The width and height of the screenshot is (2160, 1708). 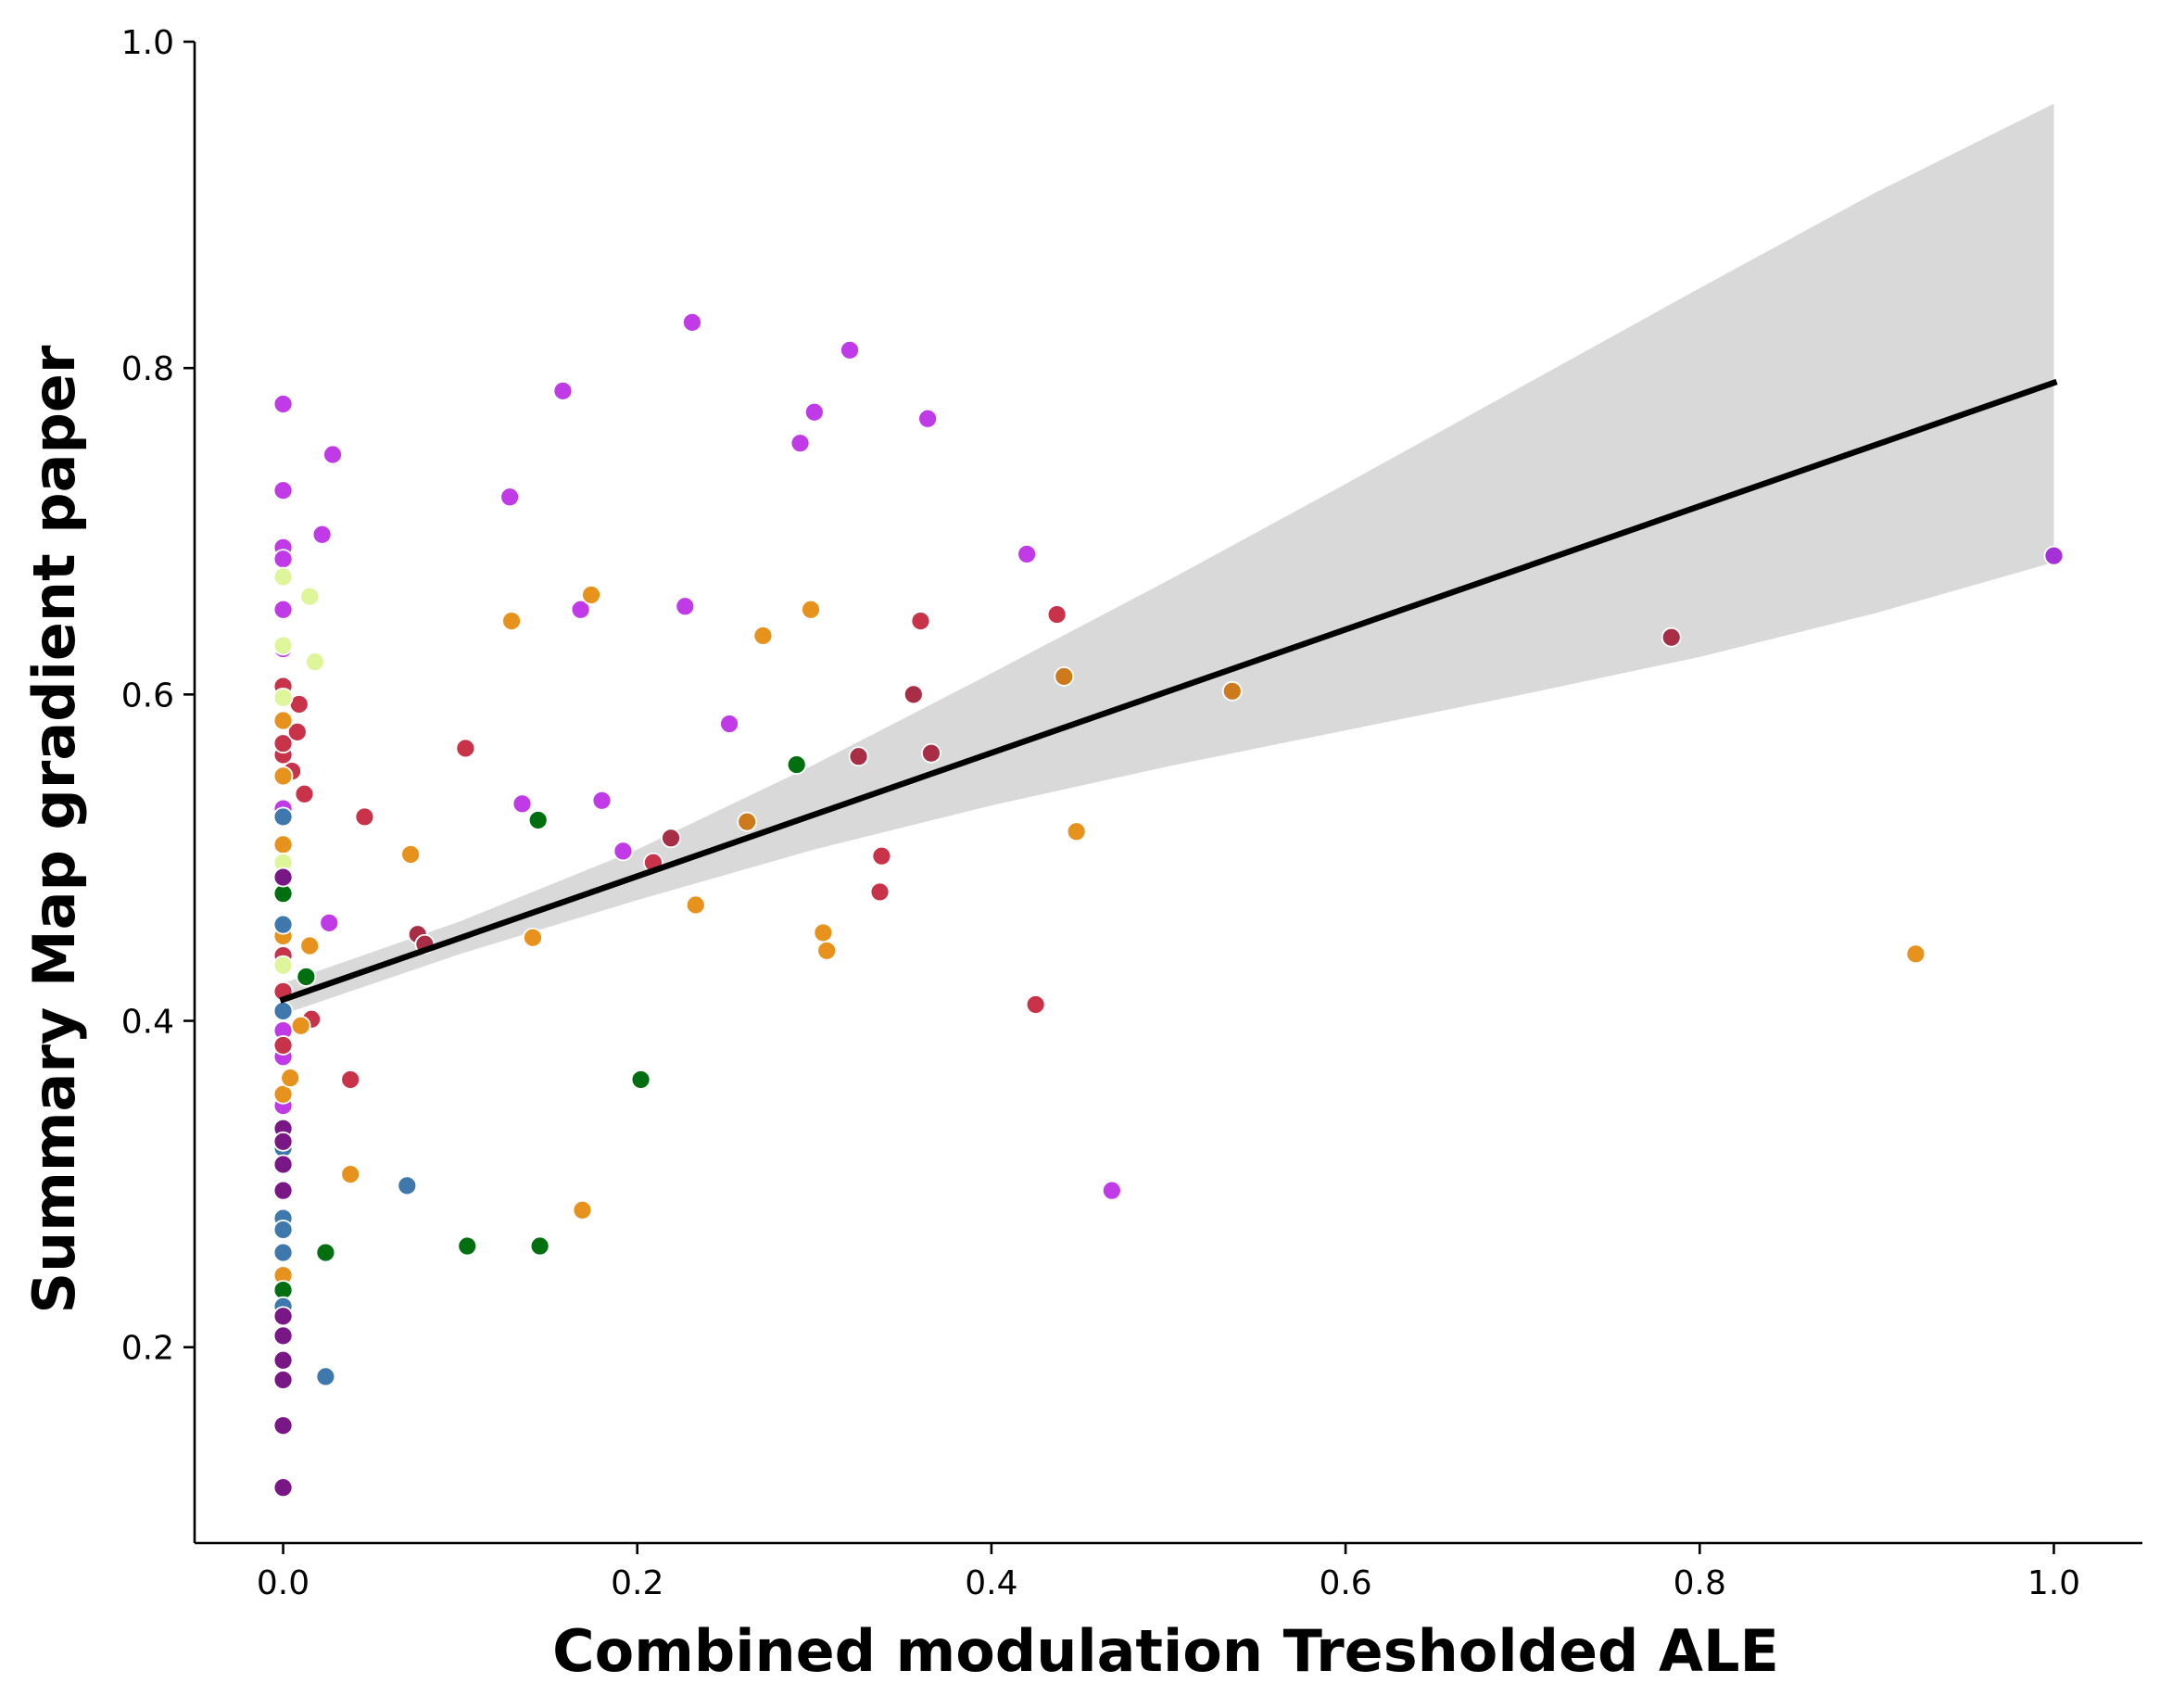 What do you see at coordinates (147, 369) in the screenshot?
I see `y-tick-label: 0.8` at bounding box center [147, 369].